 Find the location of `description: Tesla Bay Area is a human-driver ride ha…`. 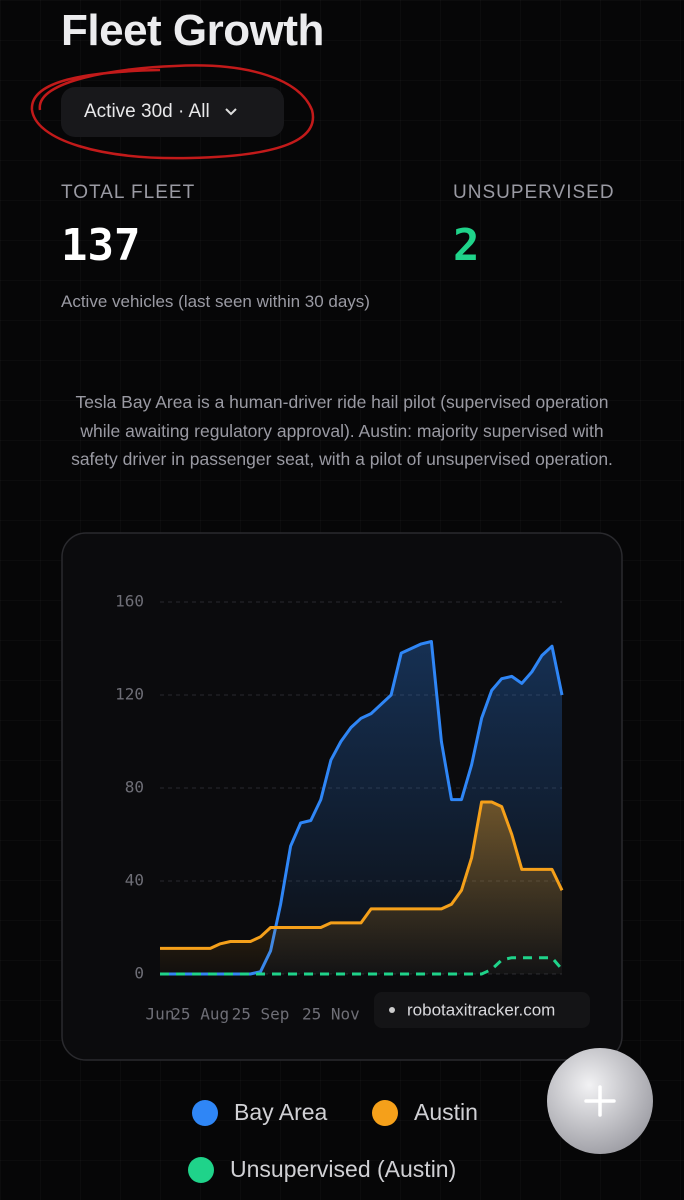

description: Tesla Bay Area is a human-driver ride ha… is located at coordinates (342, 430).